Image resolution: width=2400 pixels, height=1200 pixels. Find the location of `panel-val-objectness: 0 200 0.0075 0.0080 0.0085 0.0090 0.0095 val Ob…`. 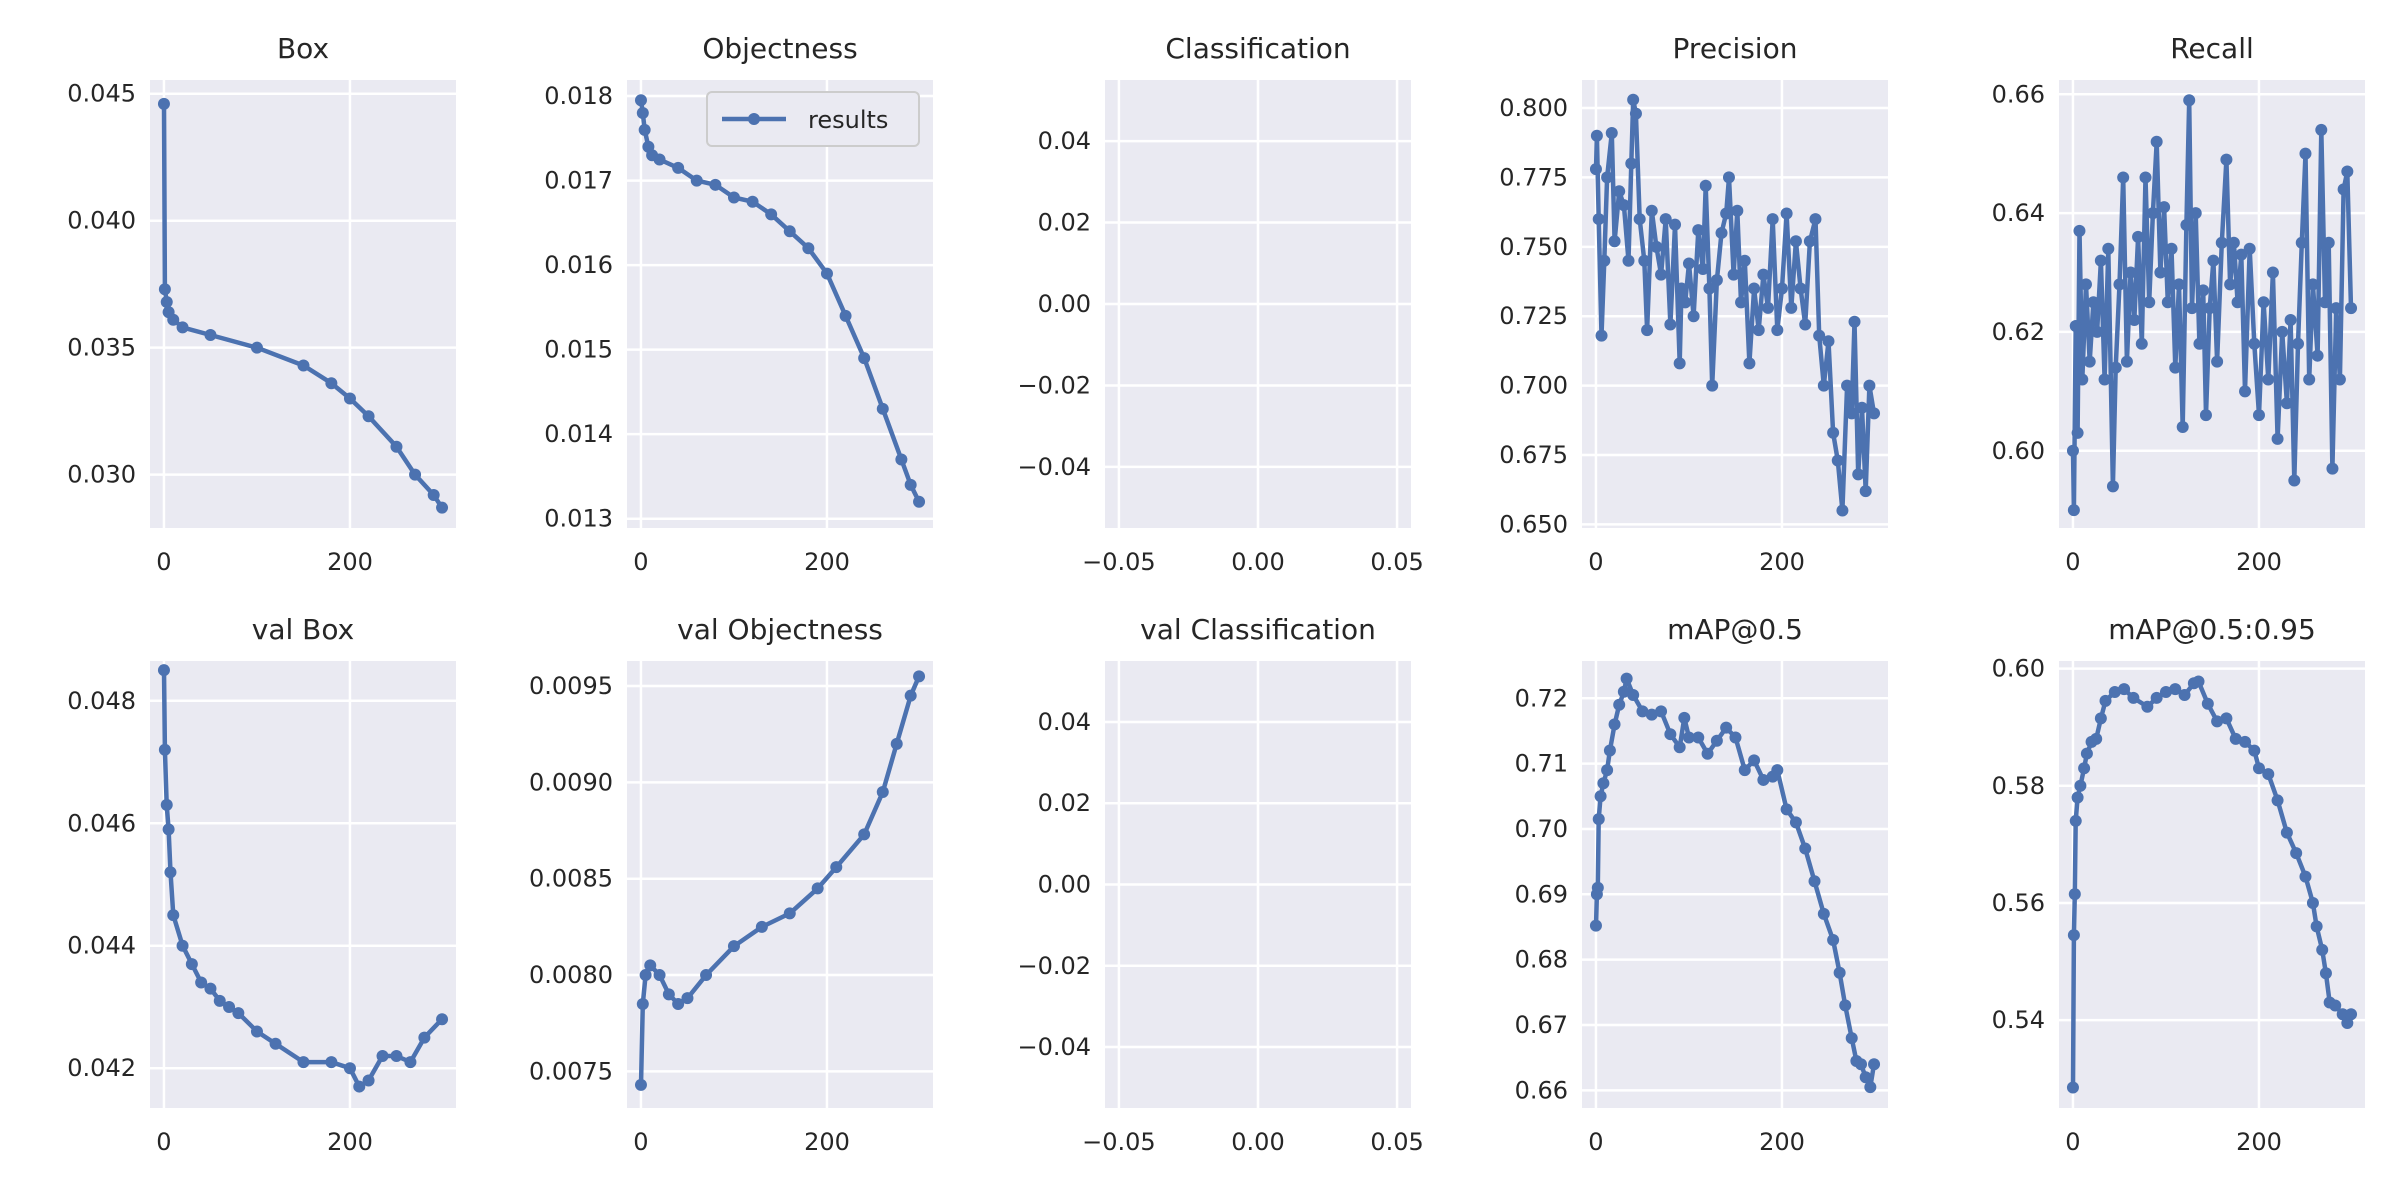

panel-val-objectness: 0 200 0.0075 0.0080 0.0085 0.0090 0.0095 val Ob… is located at coordinates (731, 884).